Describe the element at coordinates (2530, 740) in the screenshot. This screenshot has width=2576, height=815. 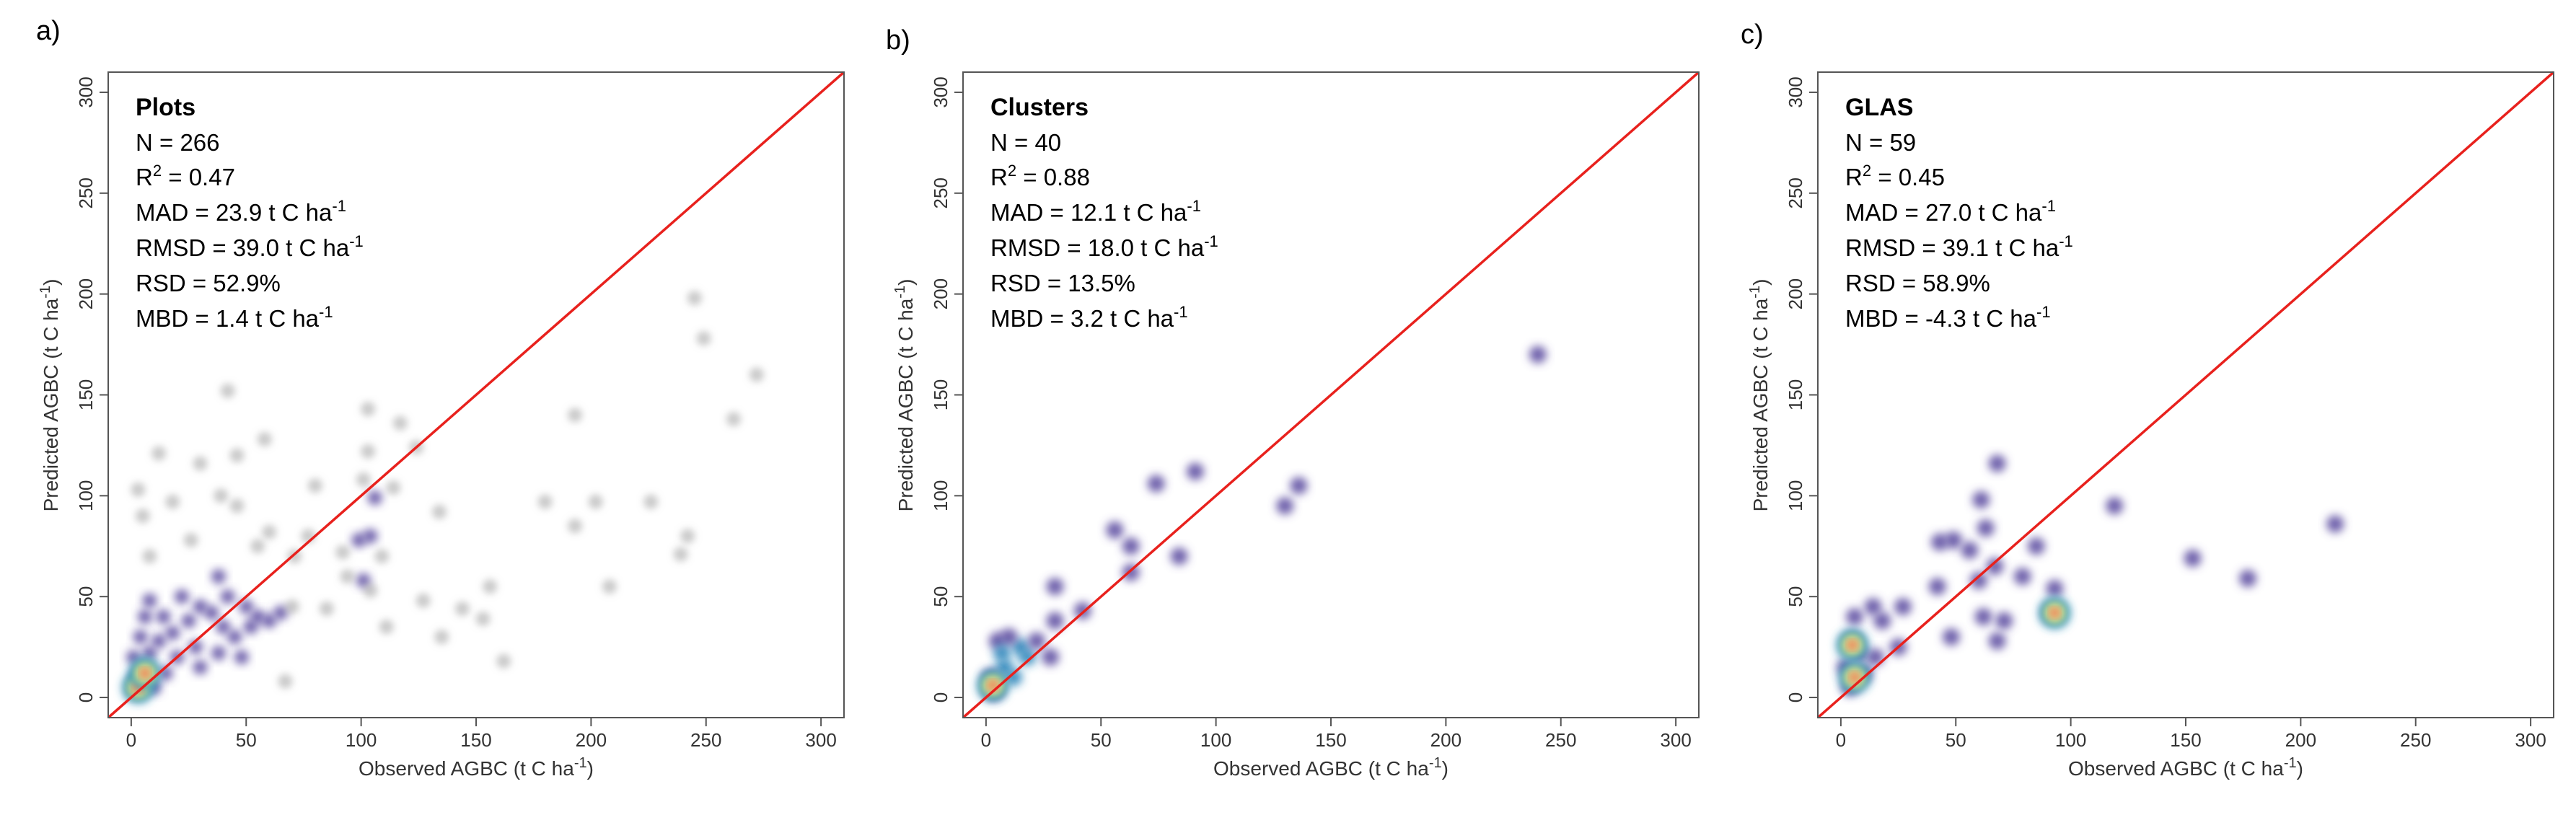
I see `panel-c-x-tick-label-6: 300` at that location.